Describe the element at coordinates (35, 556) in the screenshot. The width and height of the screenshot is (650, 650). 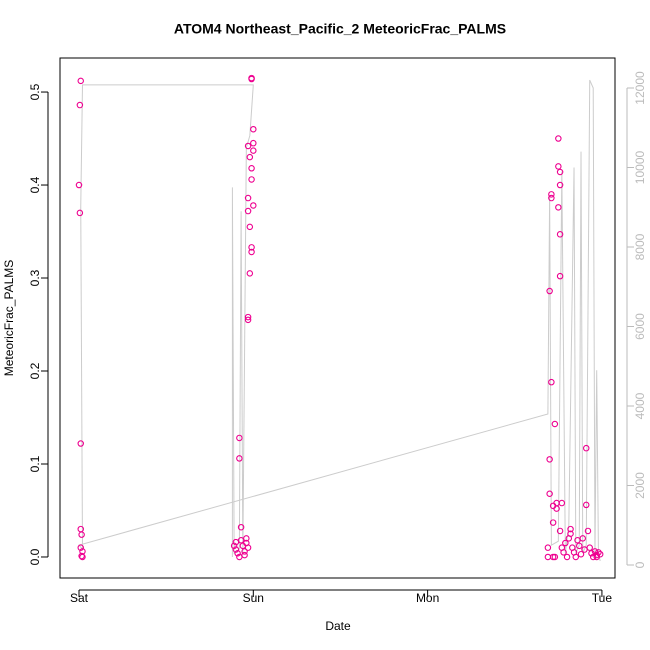
I see `y-tick-label: 0.0` at that location.